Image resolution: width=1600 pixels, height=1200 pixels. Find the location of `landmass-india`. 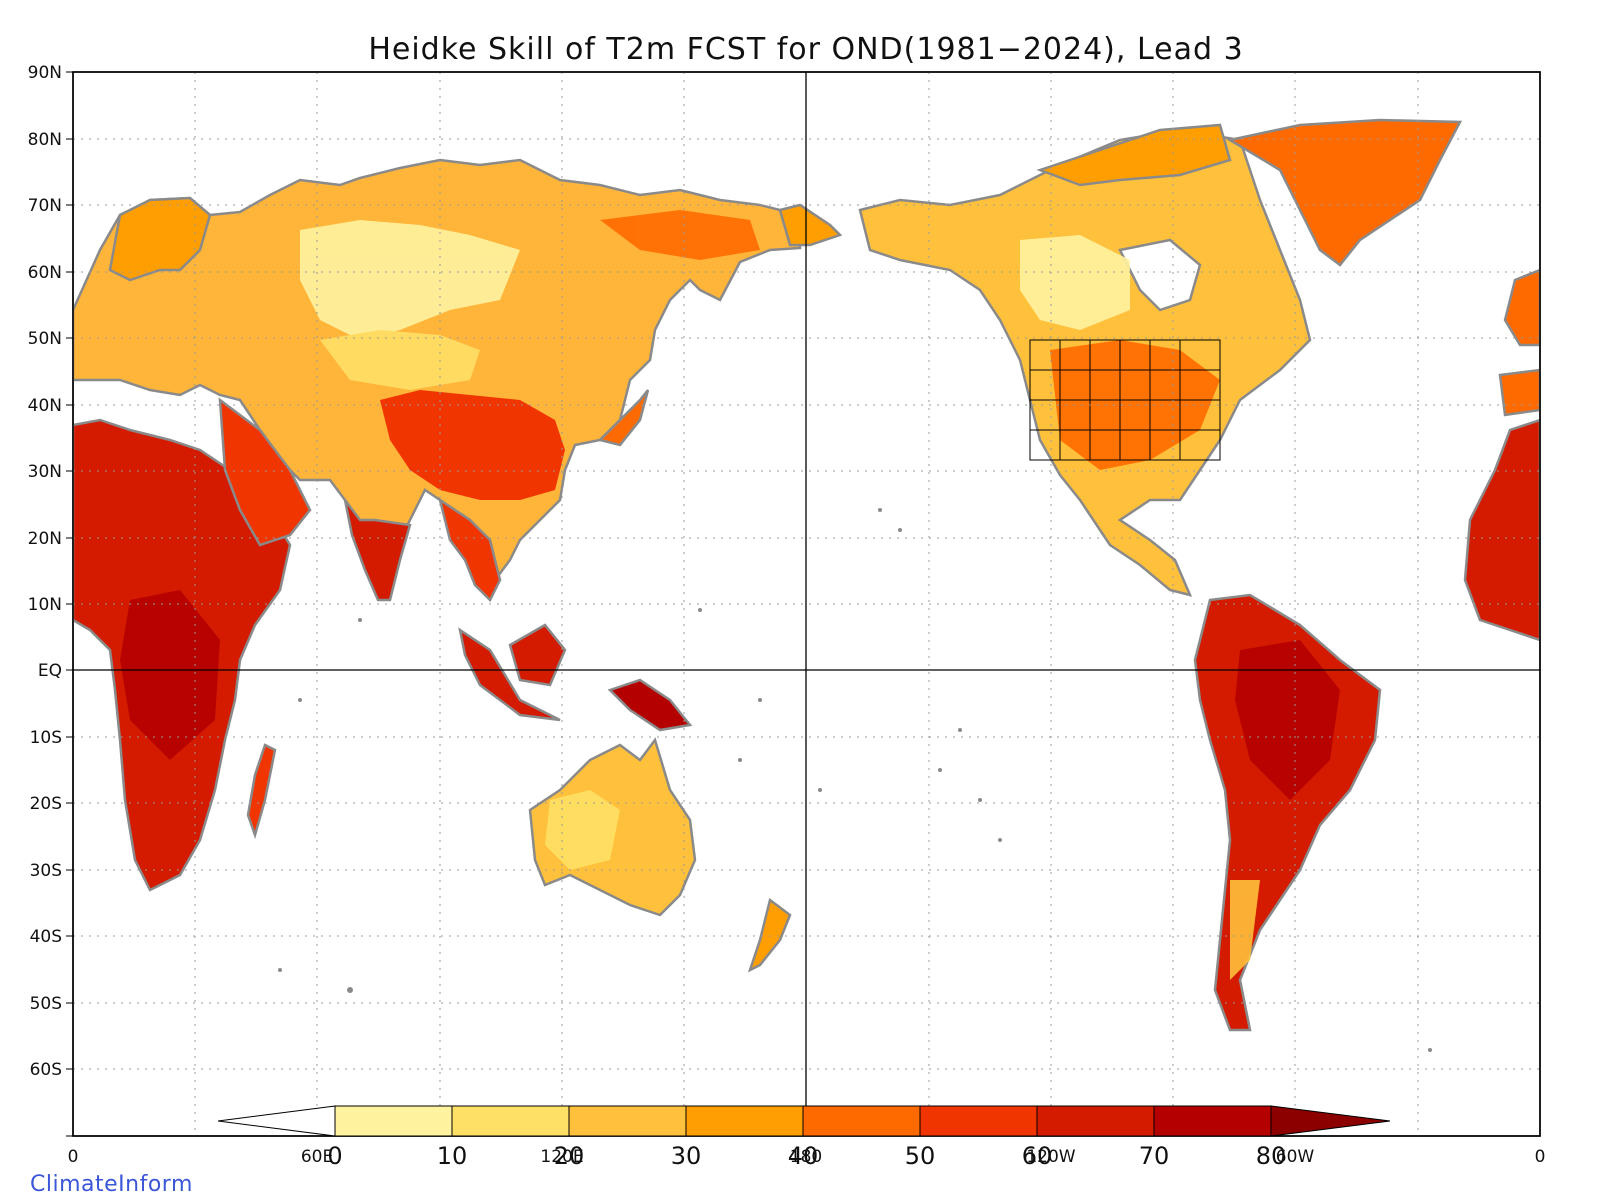

landmass-india is located at coordinates (377, 550).